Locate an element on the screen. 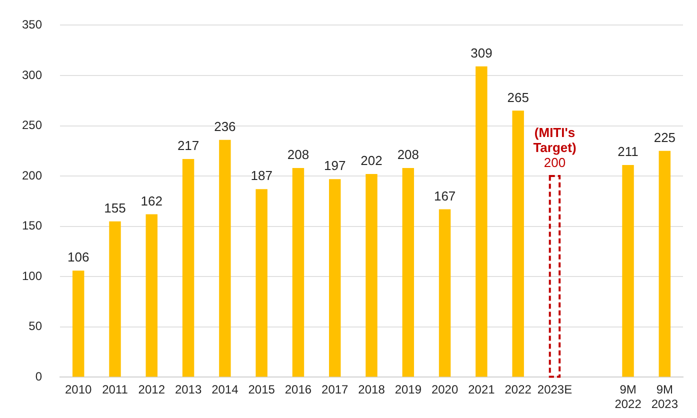  x-tick-label: 2010 is located at coordinates (78, 389).